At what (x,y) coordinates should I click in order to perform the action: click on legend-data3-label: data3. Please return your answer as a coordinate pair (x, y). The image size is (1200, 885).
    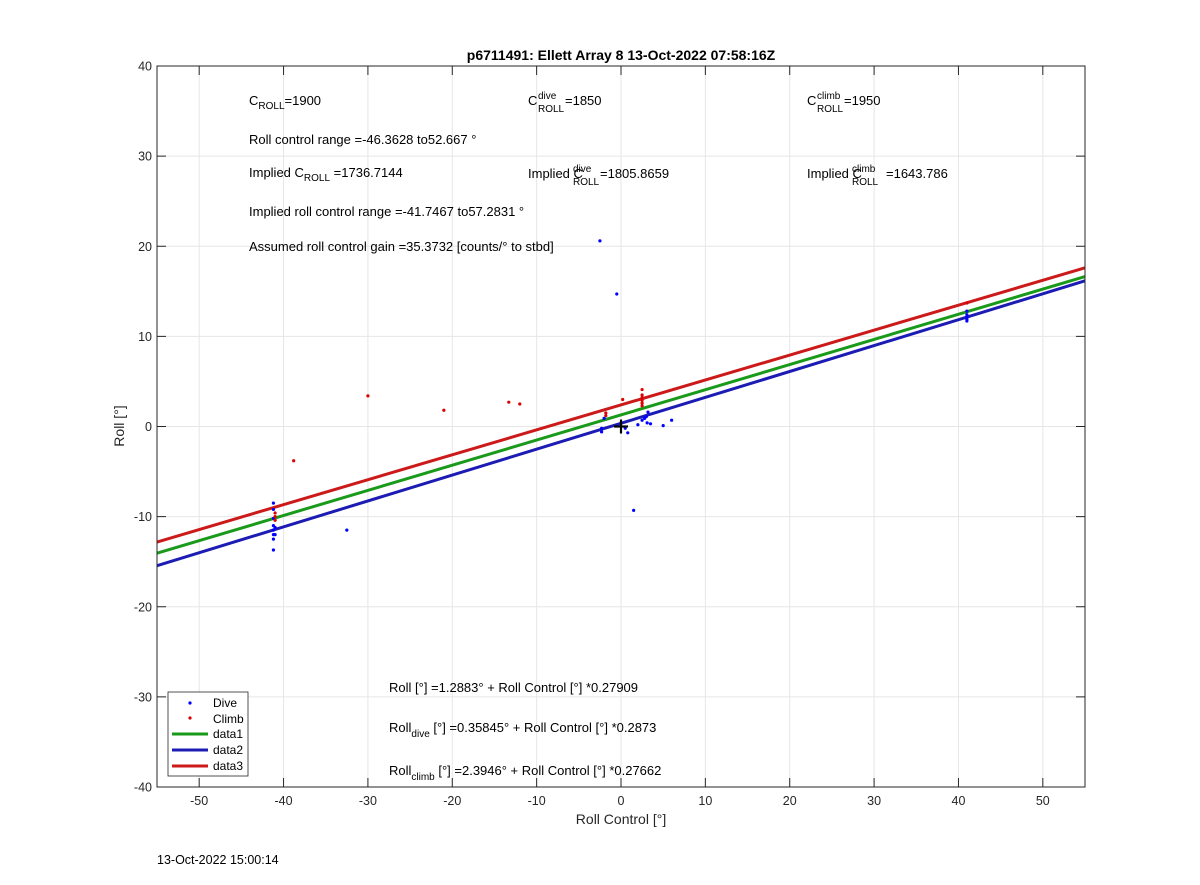
    Looking at the image, I should click on (228, 766).